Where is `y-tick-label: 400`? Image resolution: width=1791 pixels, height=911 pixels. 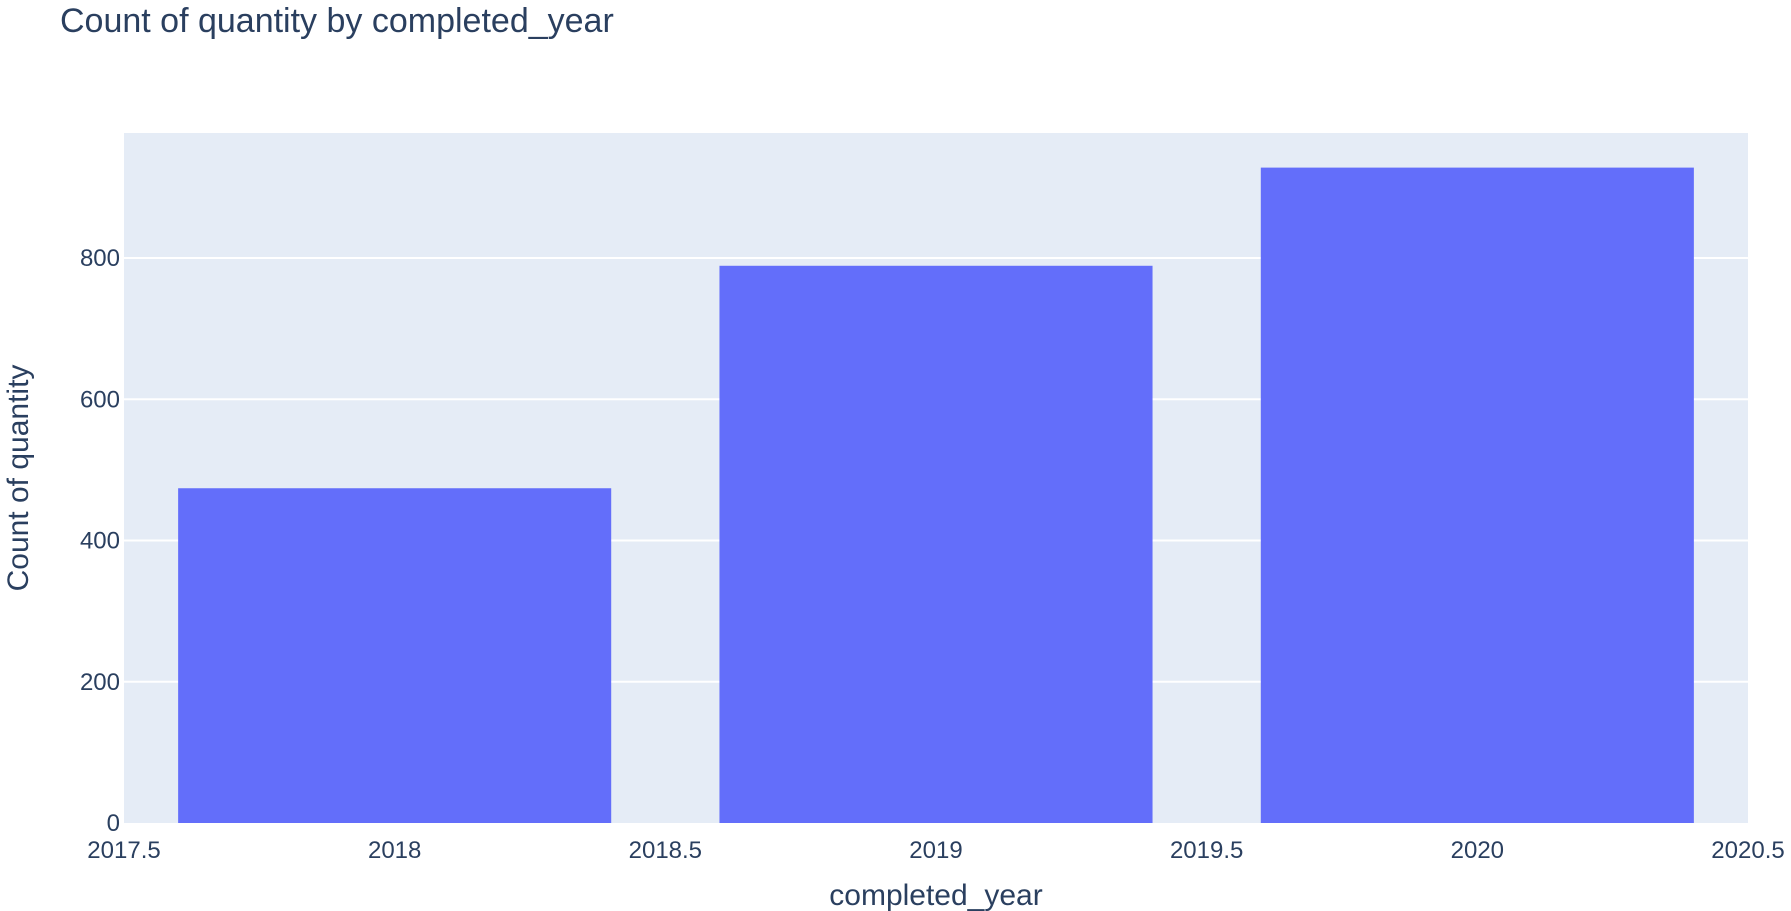 y-tick-label: 400 is located at coordinates (100, 541).